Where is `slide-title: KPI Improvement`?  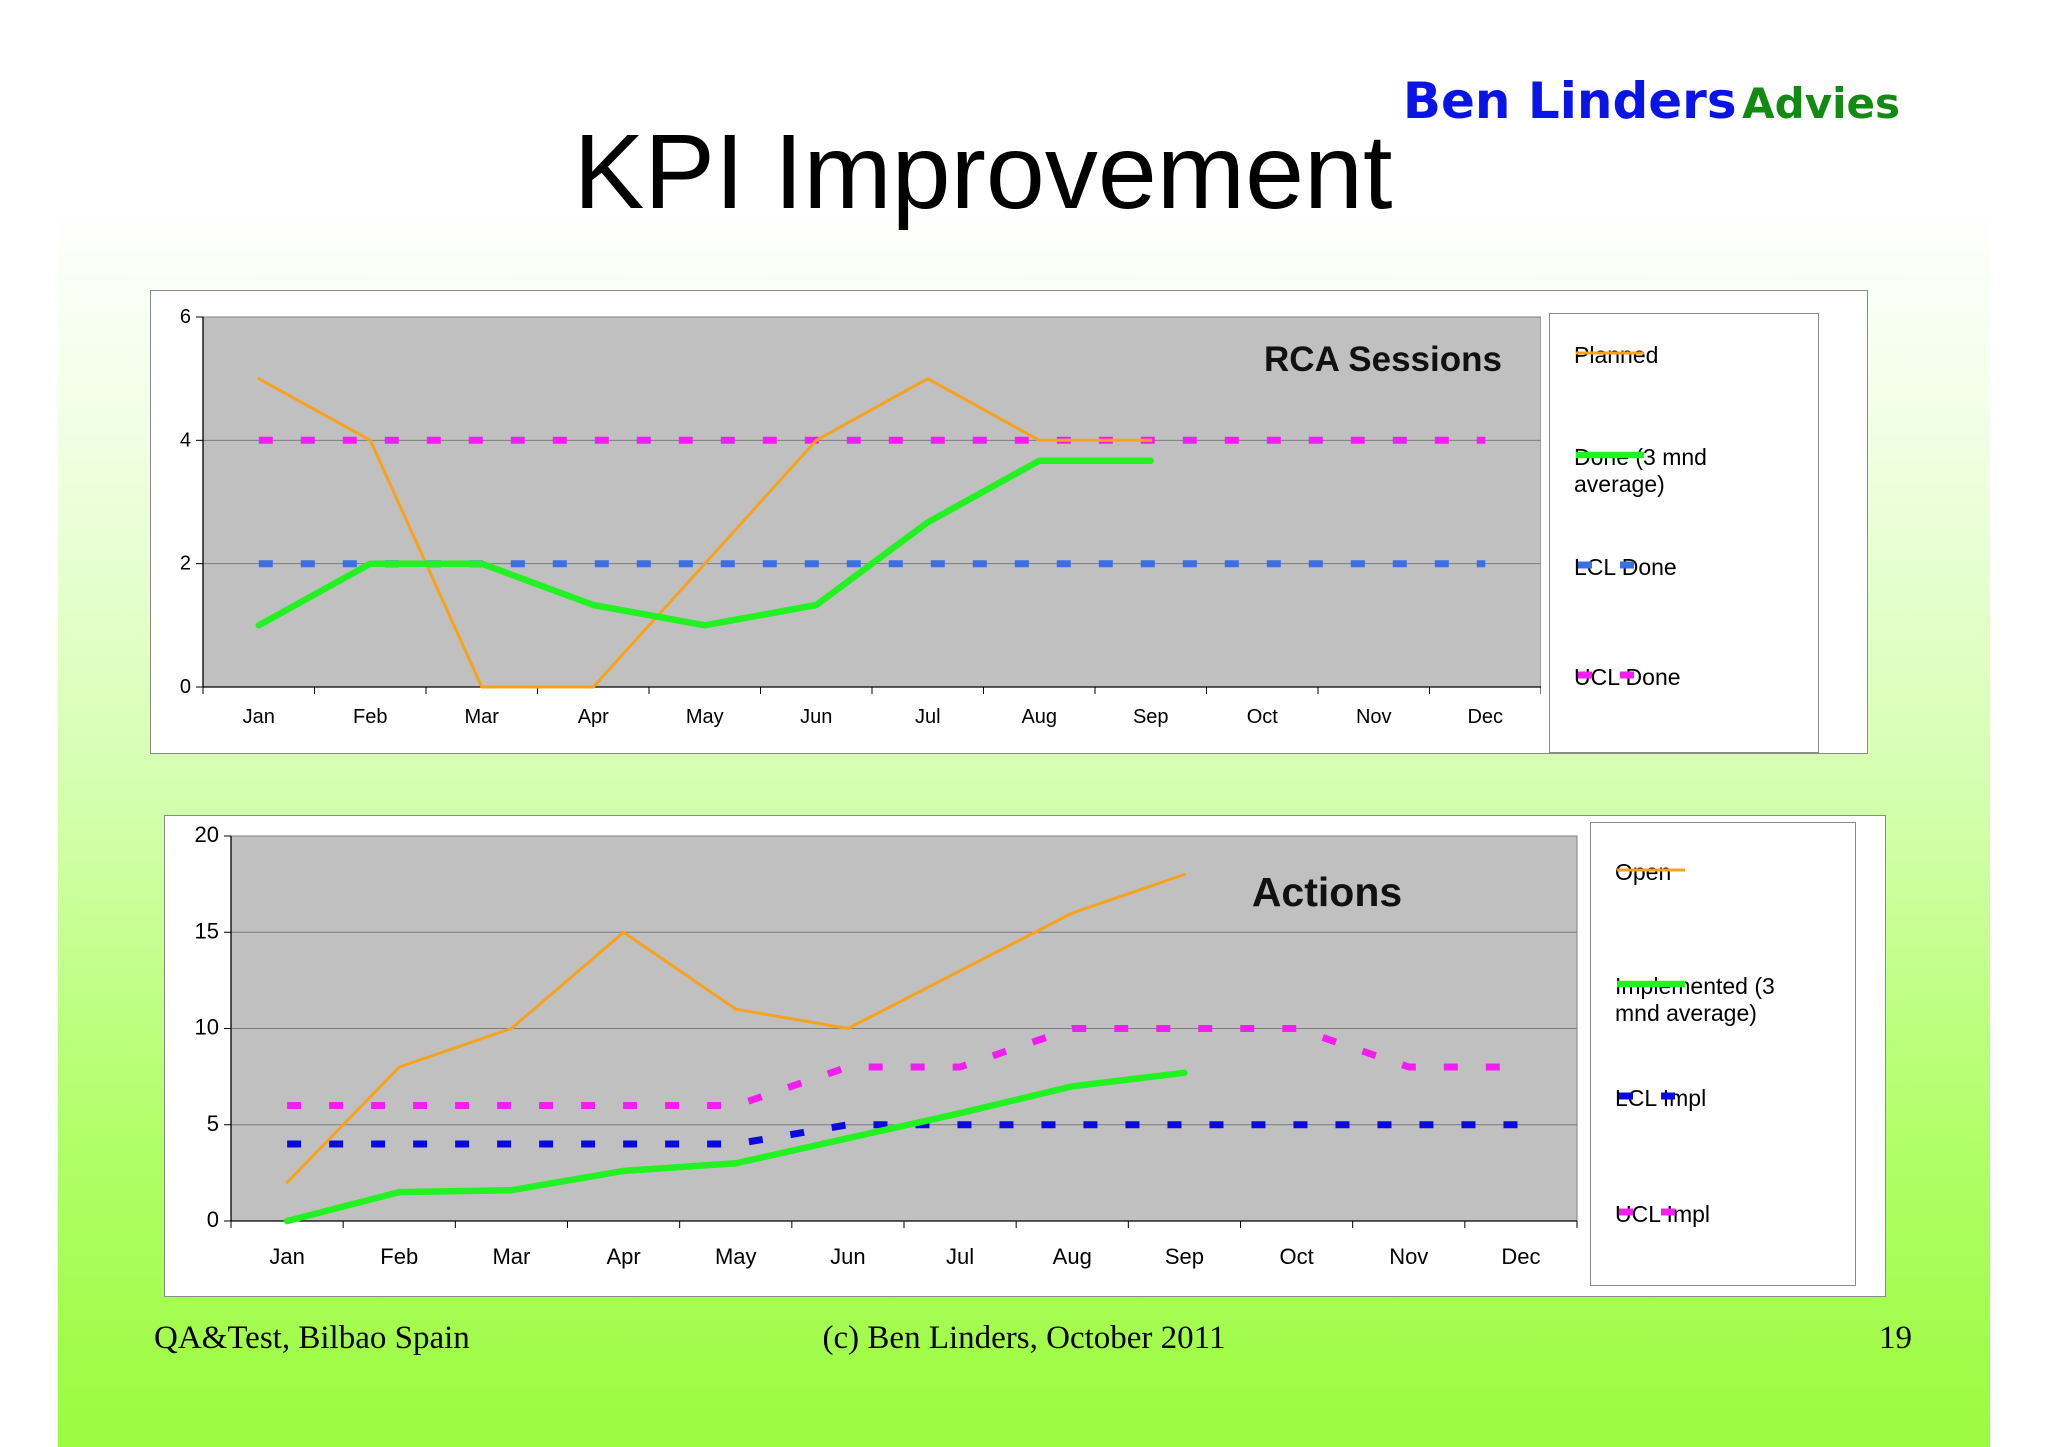 slide-title: KPI Improvement is located at coordinates (983, 172).